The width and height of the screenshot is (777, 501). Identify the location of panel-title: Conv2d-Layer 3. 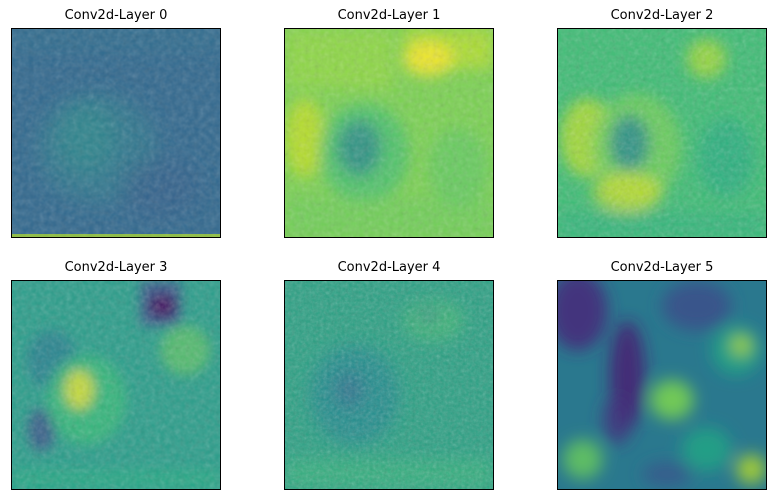
(116, 267).